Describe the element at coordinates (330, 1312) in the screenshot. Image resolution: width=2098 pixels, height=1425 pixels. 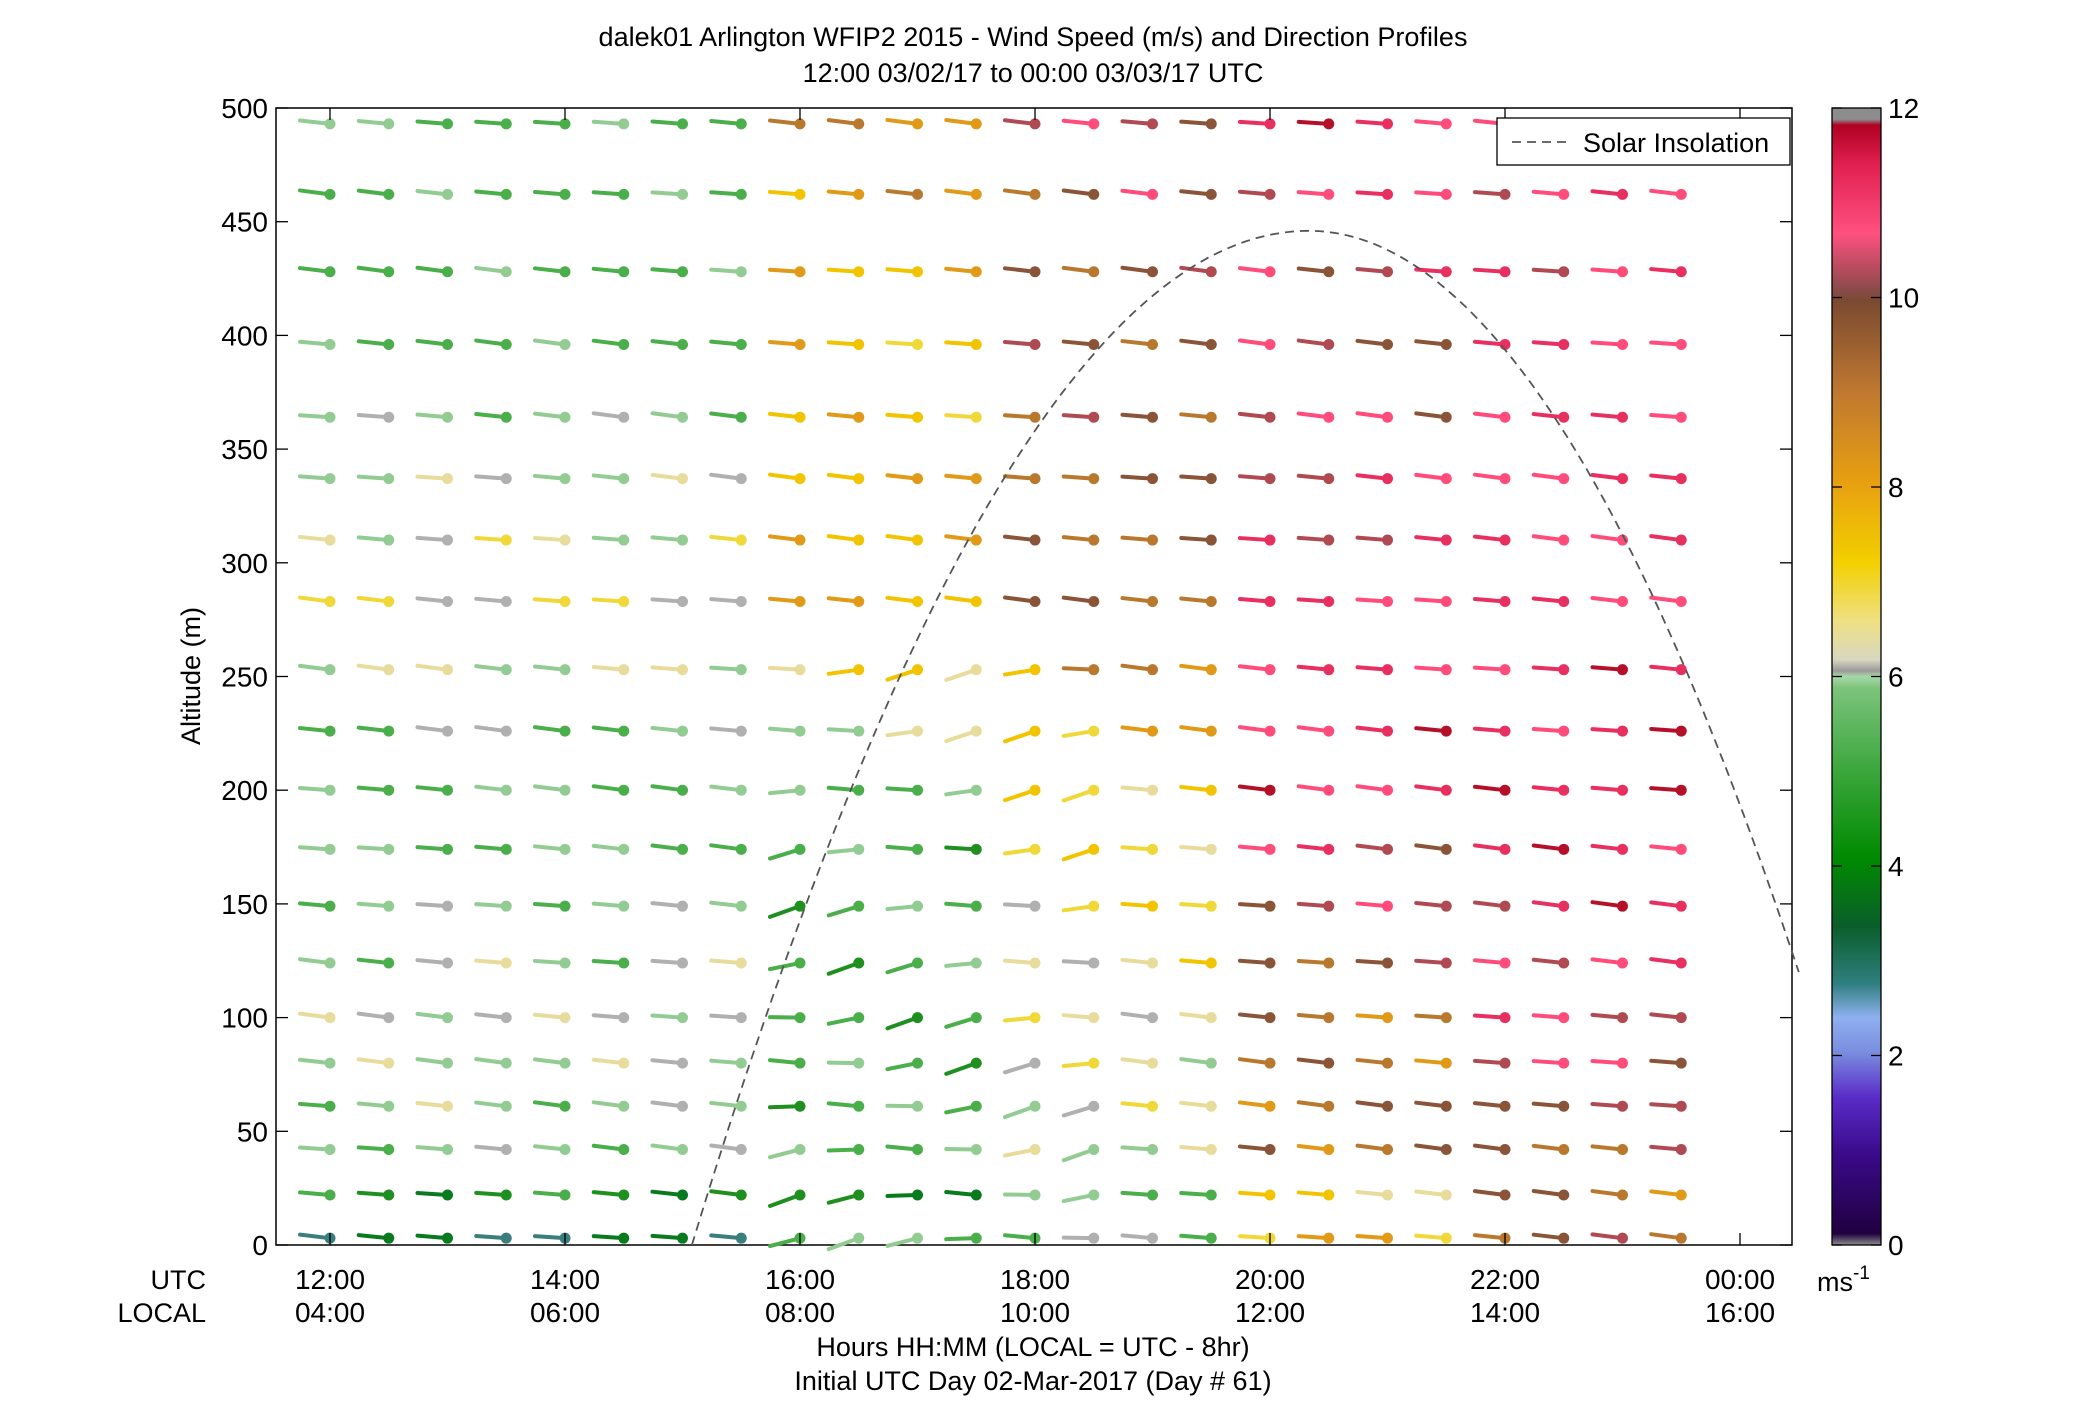
I see `x-tick-label-local: 04:00` at that location.